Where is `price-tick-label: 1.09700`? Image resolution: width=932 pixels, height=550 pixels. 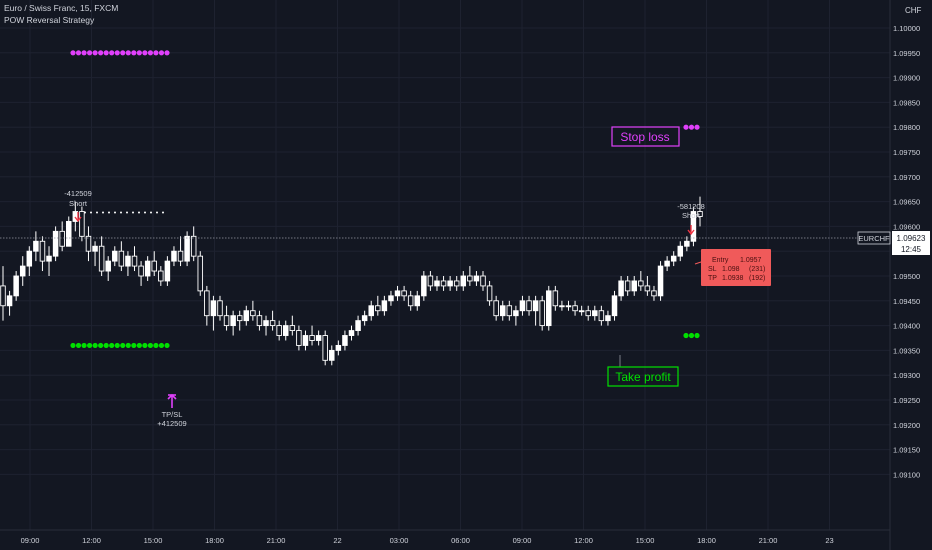
price-tick-label: 1.09700 is located at coordinates (906, 177).